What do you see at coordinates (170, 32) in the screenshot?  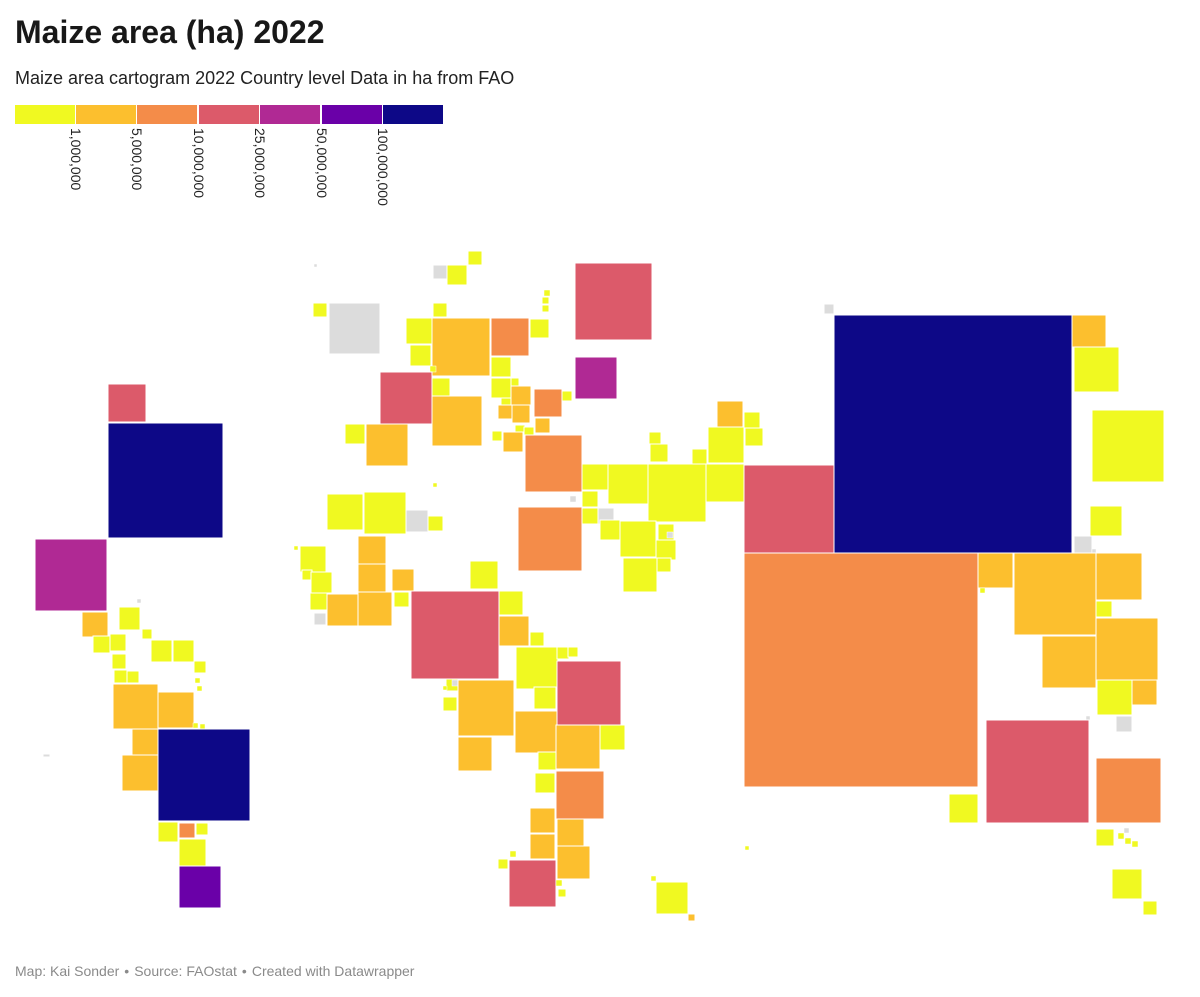 I see `chart-title: Maize area (ha) 2022` at bounding box center [170, 32].